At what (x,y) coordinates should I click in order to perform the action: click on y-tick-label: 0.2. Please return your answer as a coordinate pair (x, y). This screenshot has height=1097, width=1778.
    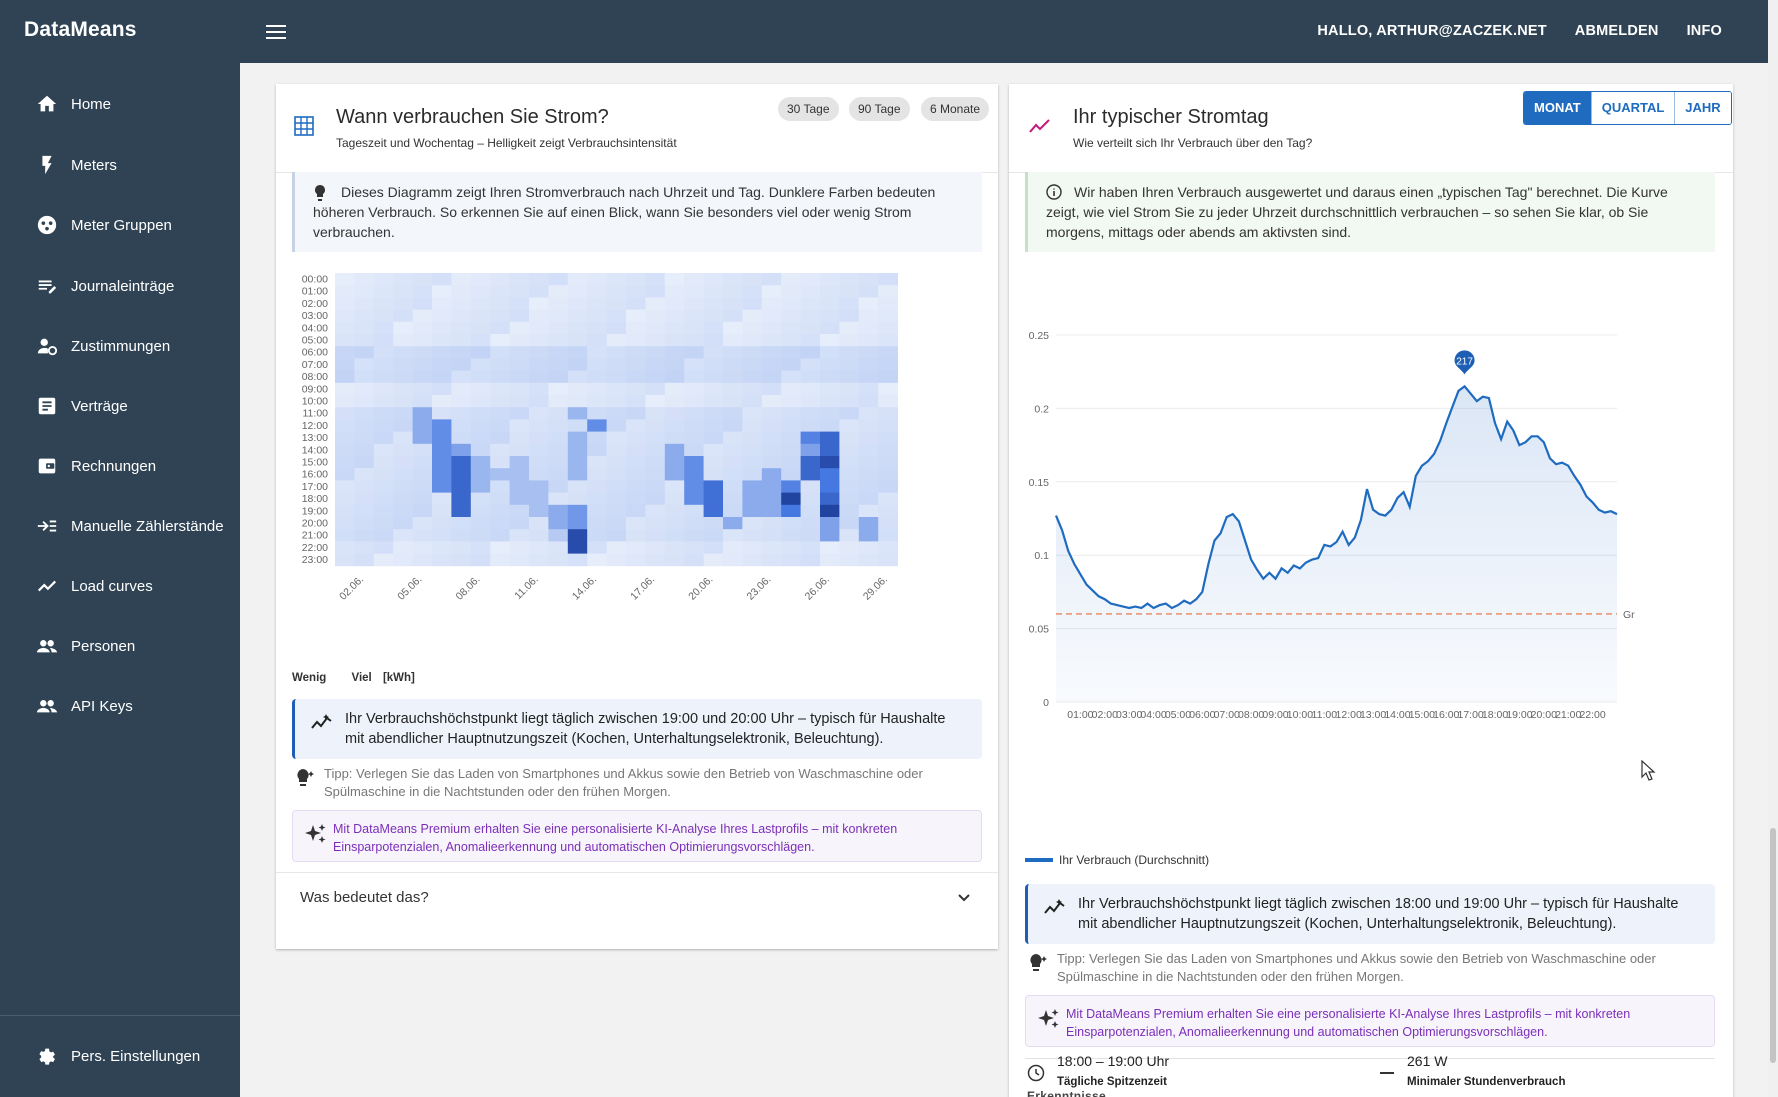
    Looking at the image, I should click on (1041, 409).